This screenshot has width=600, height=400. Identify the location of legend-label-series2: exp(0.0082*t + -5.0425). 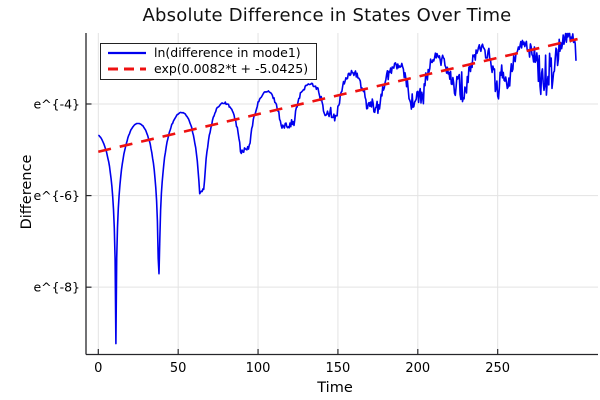
(231, 68).